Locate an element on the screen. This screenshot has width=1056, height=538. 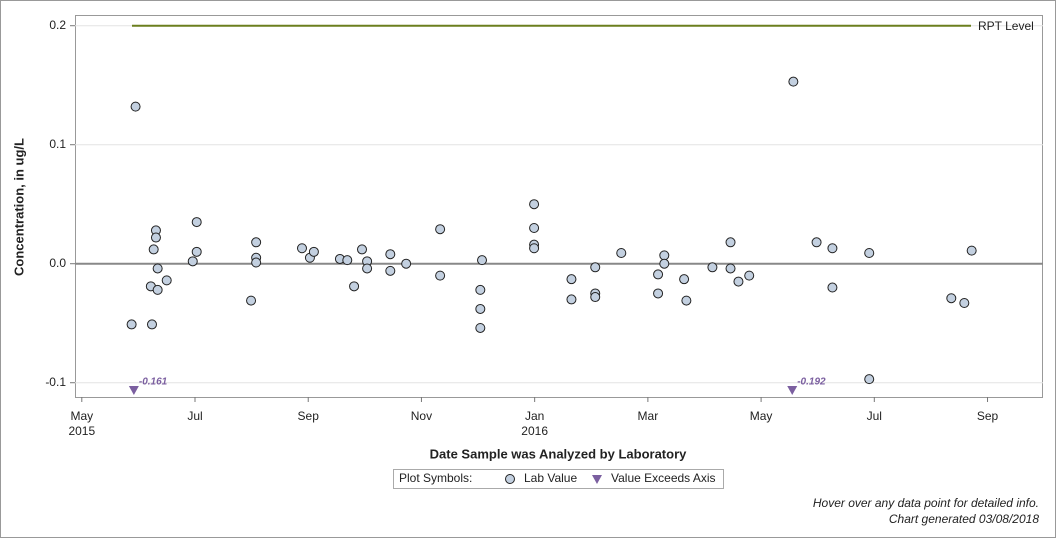
exceeds-label: -0.192 is located at coordinates (811, 382).